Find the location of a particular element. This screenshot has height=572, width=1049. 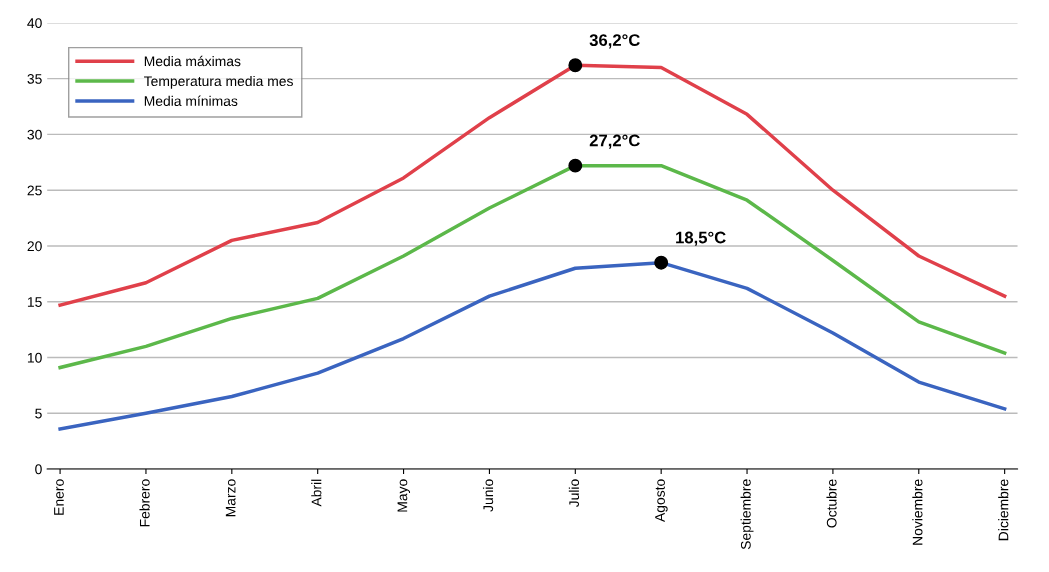

x-tick-label: Diciembre is located at coordinates (1003, 510).